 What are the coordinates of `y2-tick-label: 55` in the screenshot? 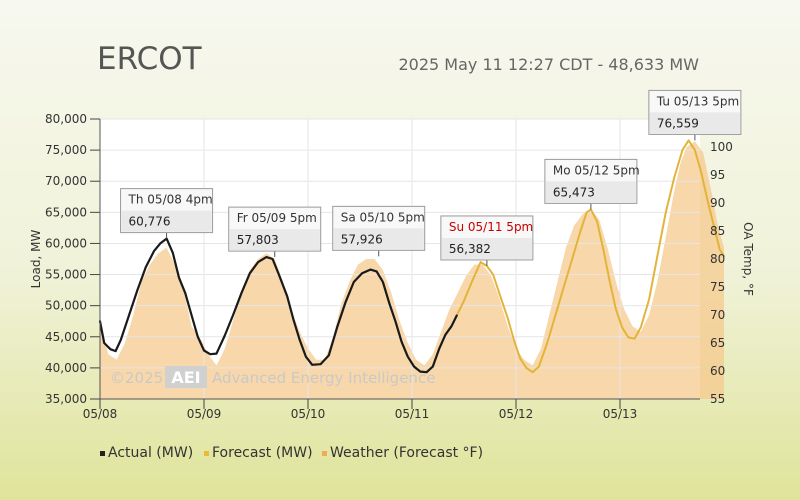 It's located at (717, 399).